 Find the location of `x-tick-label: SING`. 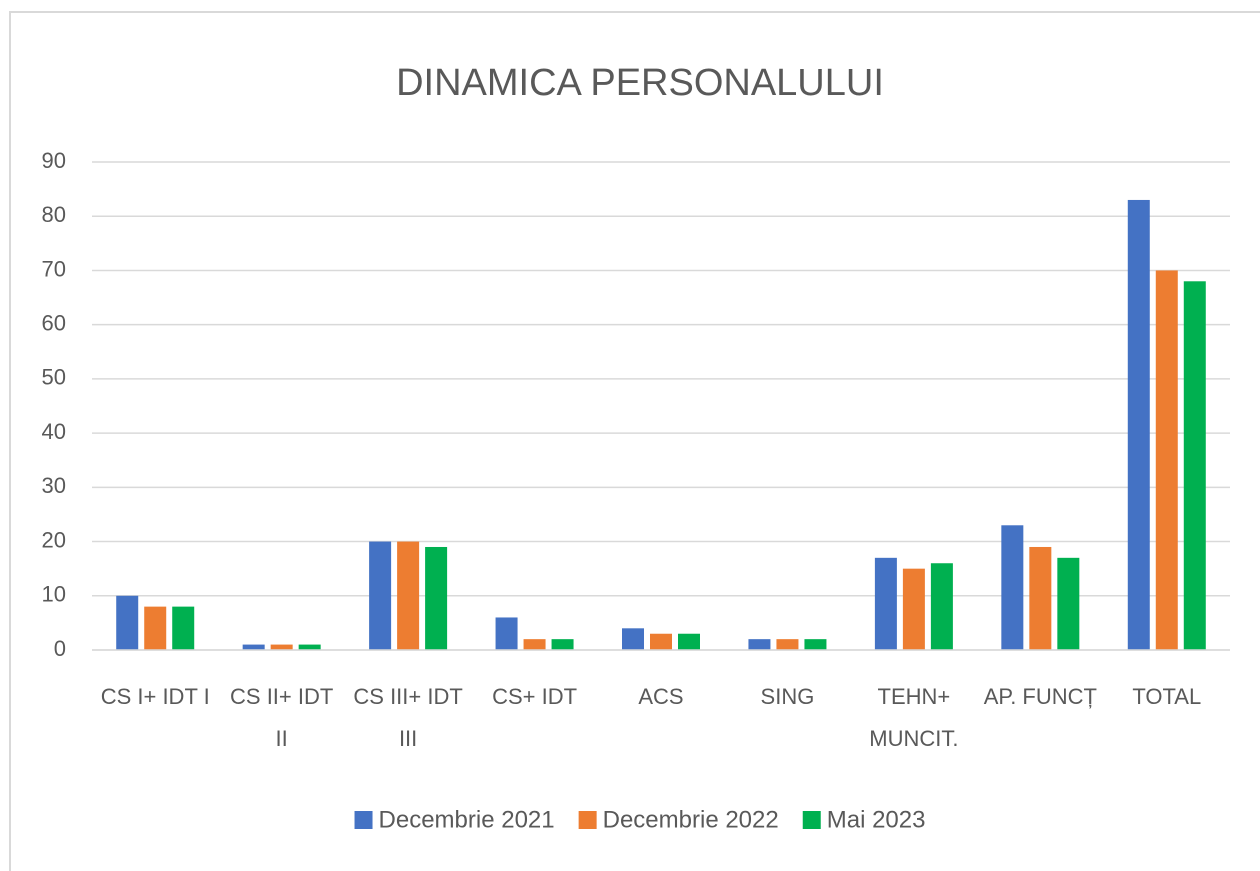

x-tick-label: SING is located at coordinates (788, 696).